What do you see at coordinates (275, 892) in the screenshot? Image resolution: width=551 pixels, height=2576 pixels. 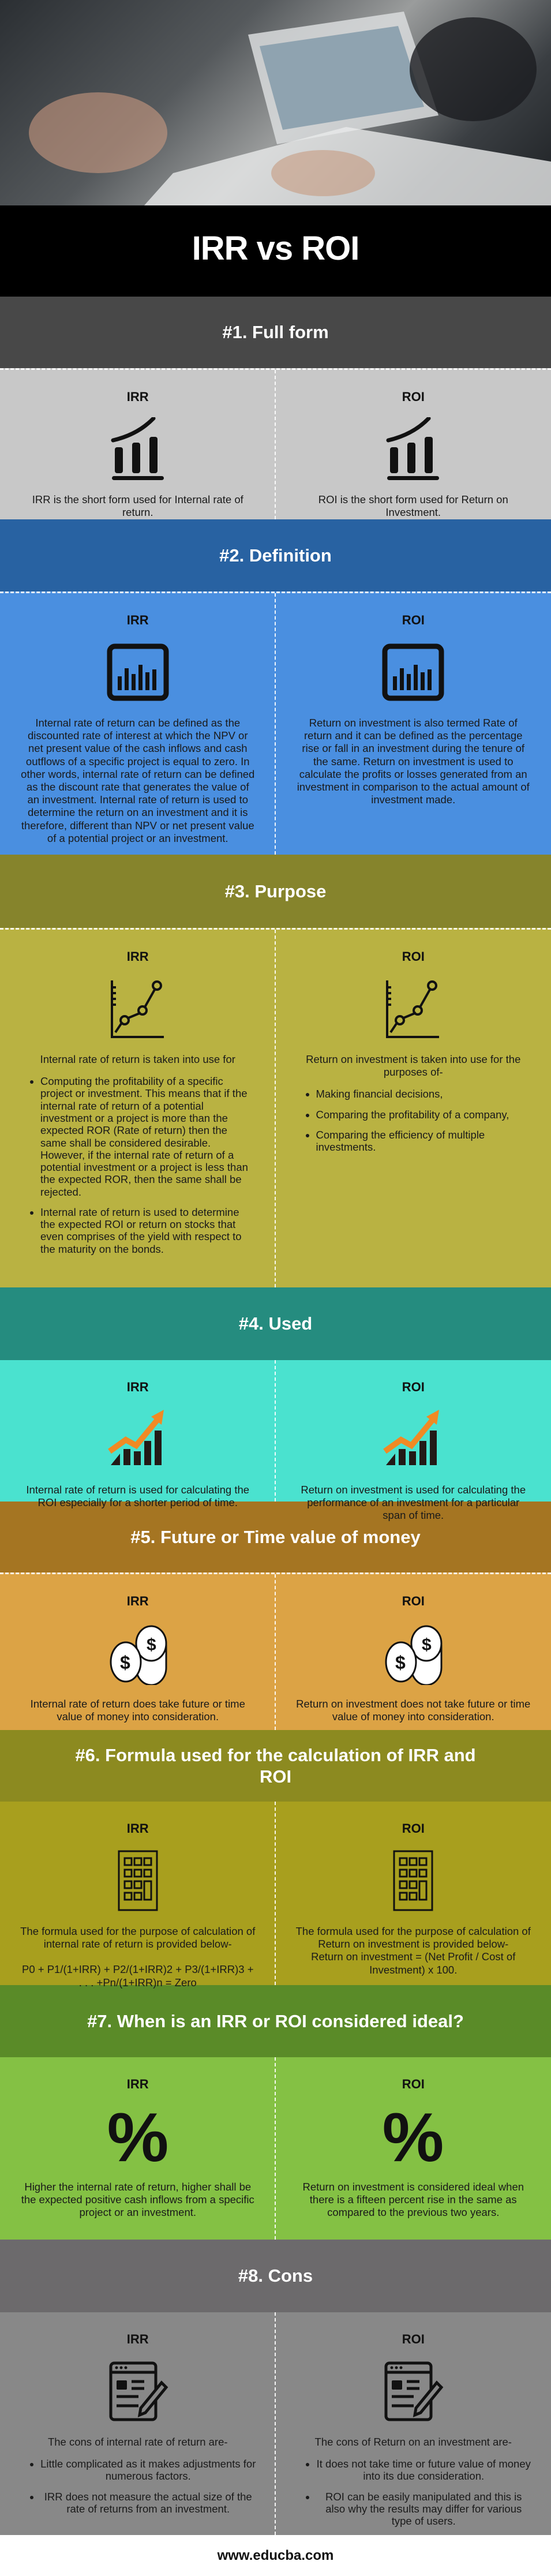 I see `section-heading: #3. Purpose` at bounding box center [275, 892].